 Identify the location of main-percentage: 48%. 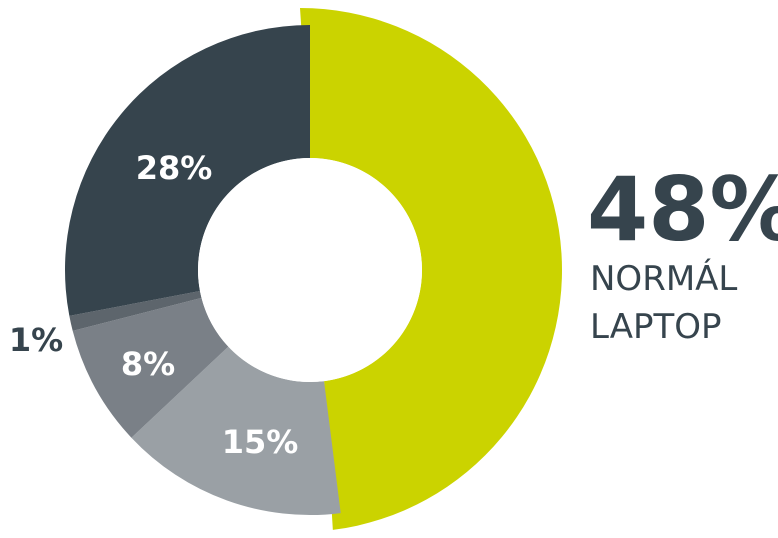
(682, 209).